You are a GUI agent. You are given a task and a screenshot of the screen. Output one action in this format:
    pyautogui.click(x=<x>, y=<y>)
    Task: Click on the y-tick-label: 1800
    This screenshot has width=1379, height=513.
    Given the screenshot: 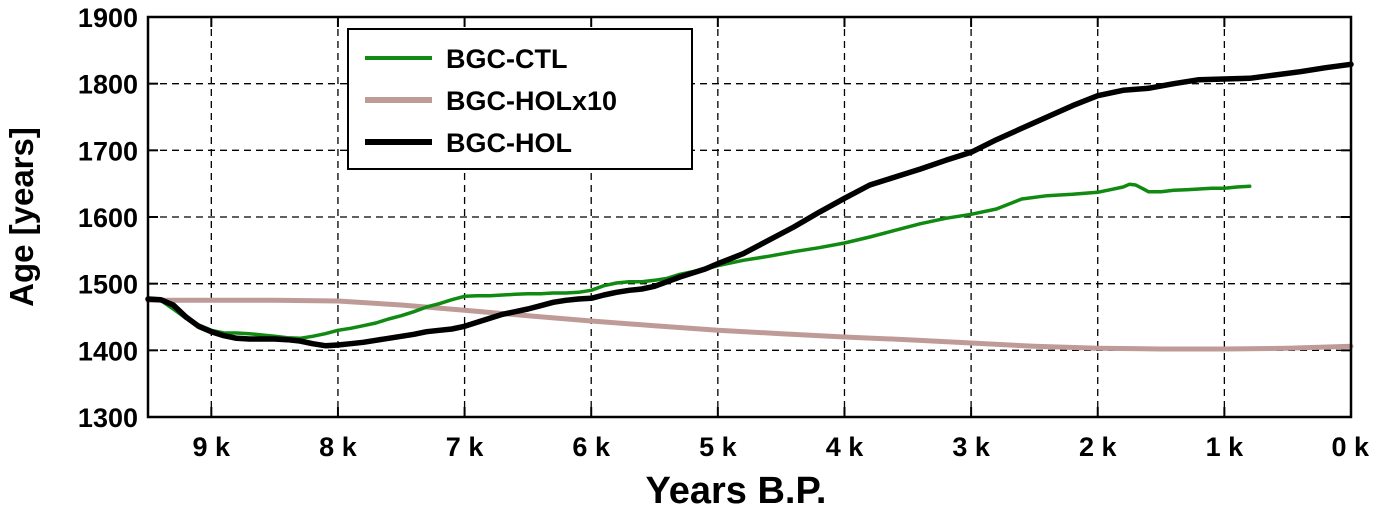 What is the action you would take?
    pyautogui.click(x=108, y=85)
    